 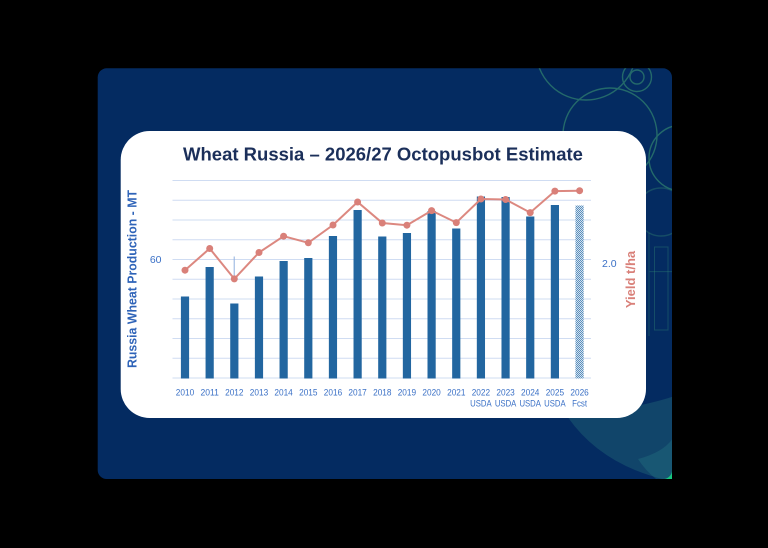 I want to click on svg-text: 2013, so click(x=259, y=392).